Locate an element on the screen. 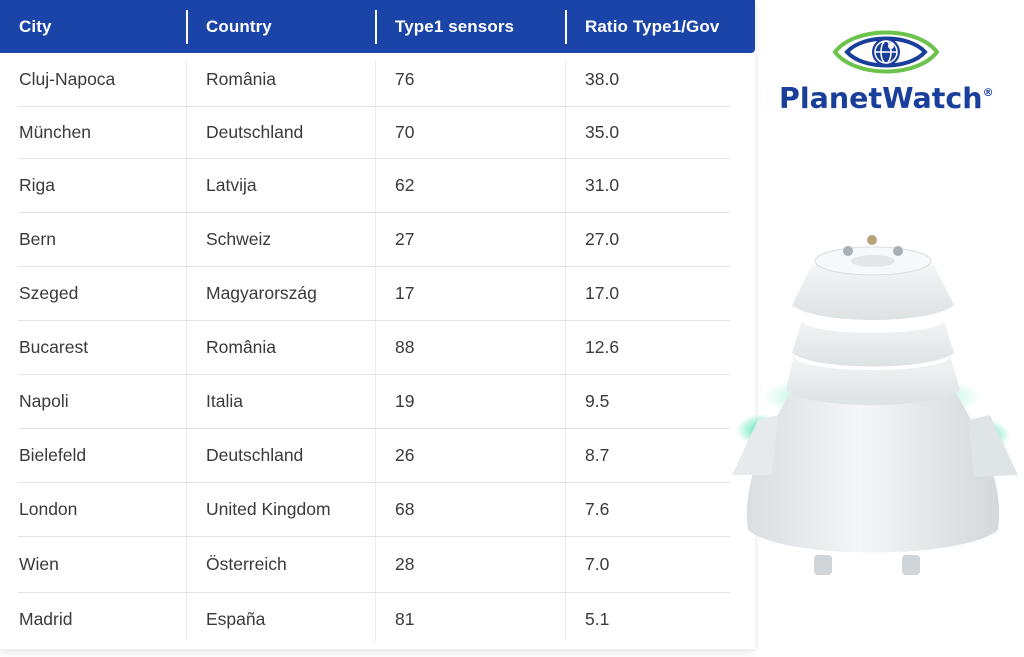  cell-city: Bielefeld is located at coordinates (53, 455).